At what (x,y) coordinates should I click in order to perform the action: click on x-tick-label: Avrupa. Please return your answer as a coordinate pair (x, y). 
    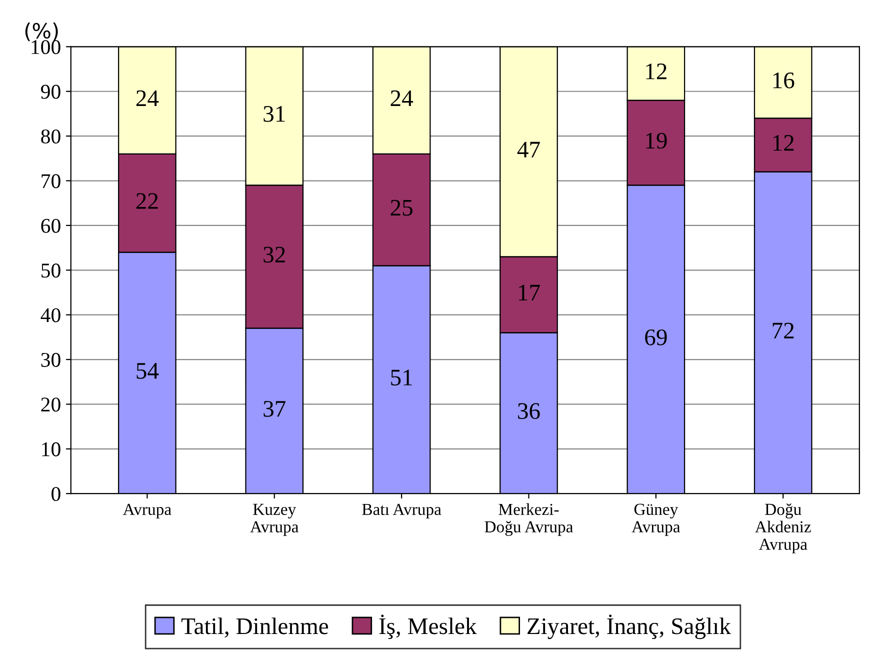
    Looking at the image, I should click on (147, 511).